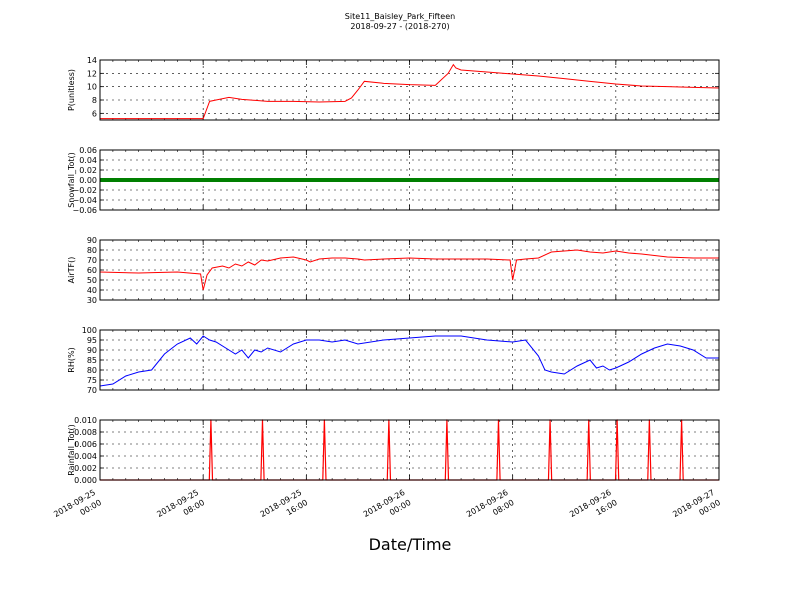 The height and width of the screenshot is (600, 800). I want to click on y-tick-label: 12, so click(92, 73).